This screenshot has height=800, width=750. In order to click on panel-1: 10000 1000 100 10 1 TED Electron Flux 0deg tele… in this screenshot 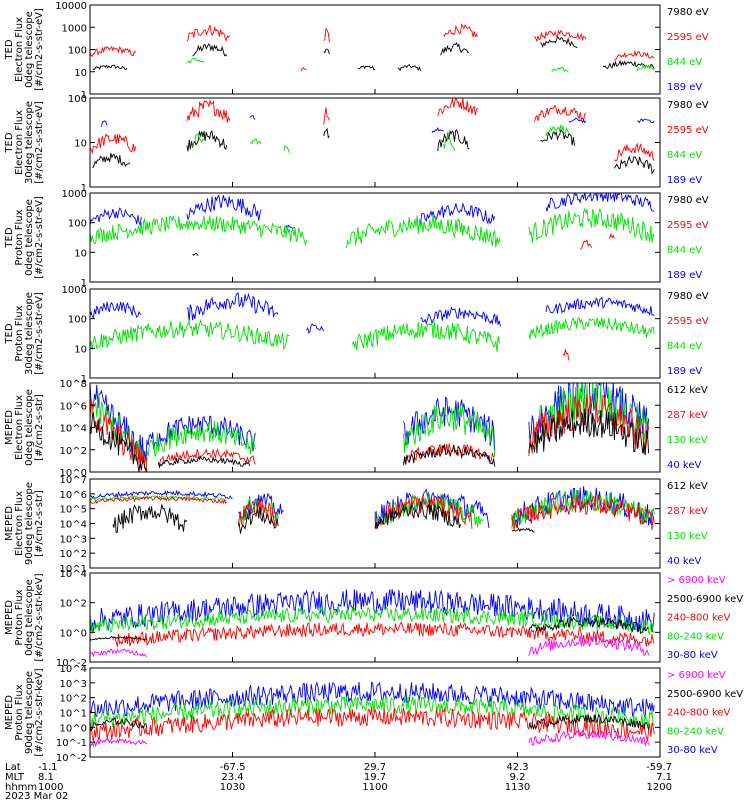, I will do `click(356, 51)`.